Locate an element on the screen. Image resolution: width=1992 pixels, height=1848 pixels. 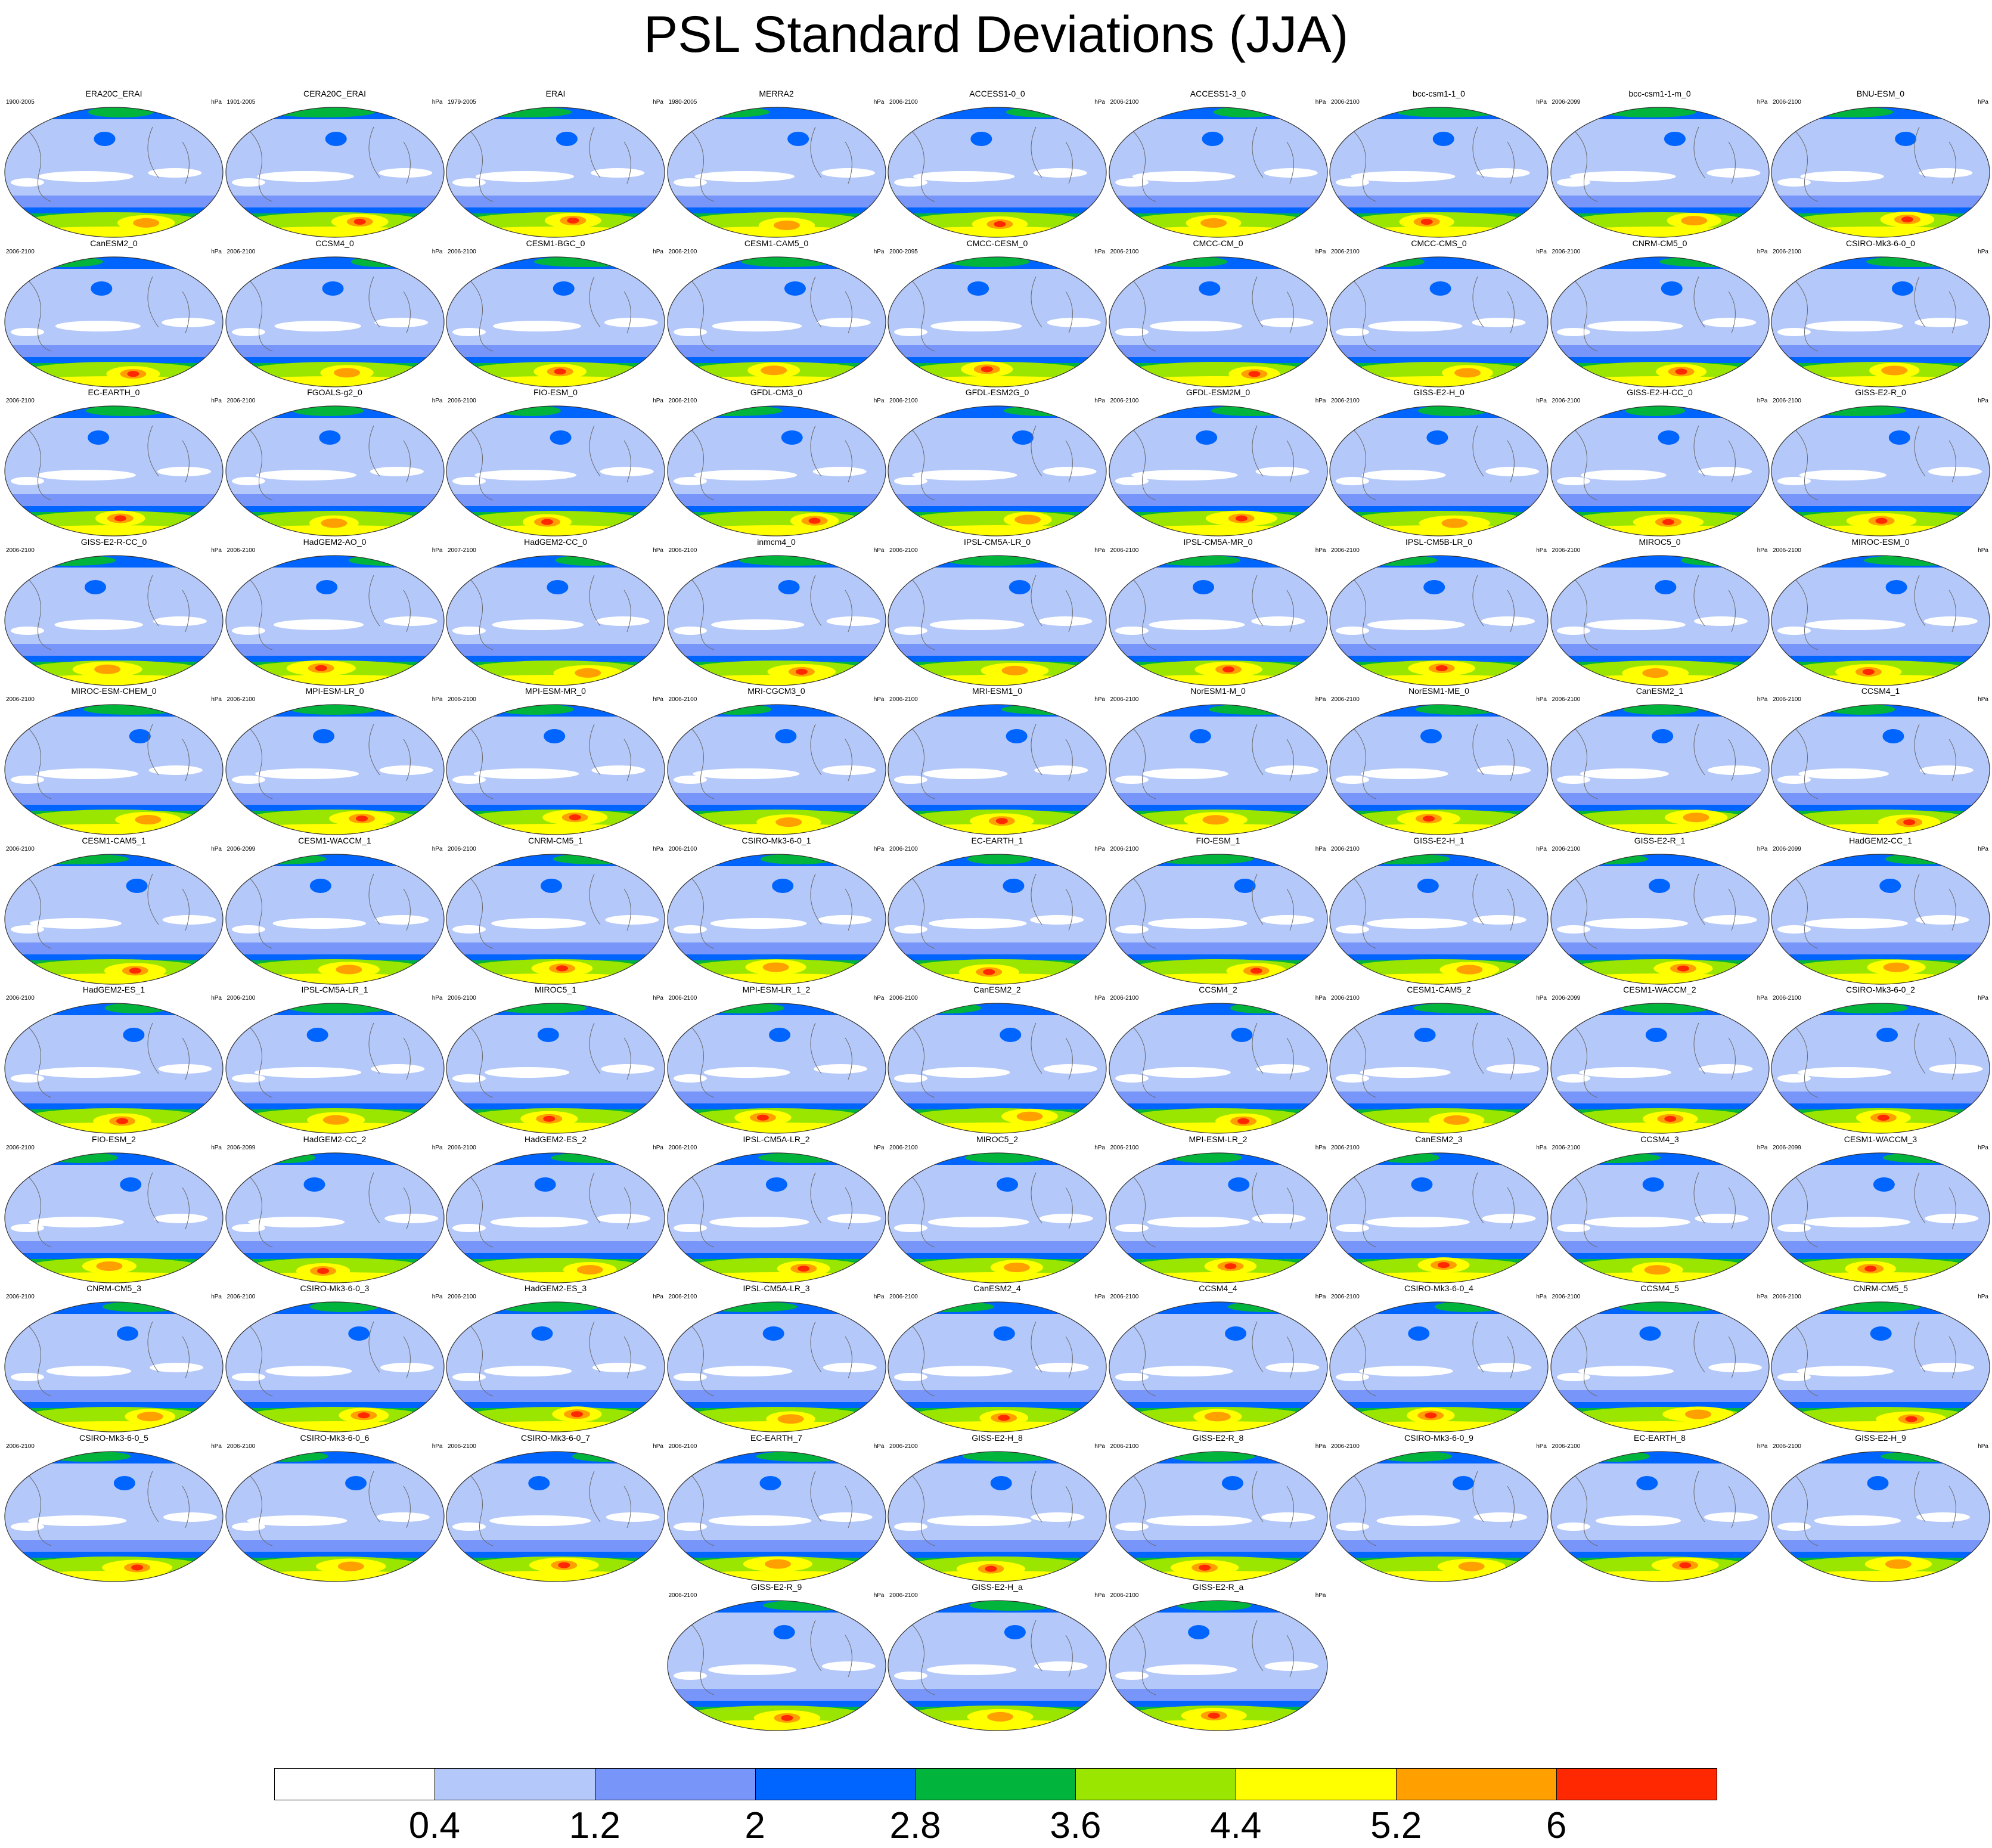
panel-title: IPSL-CM5A-LR_0 is located at coordinates (997, 542).